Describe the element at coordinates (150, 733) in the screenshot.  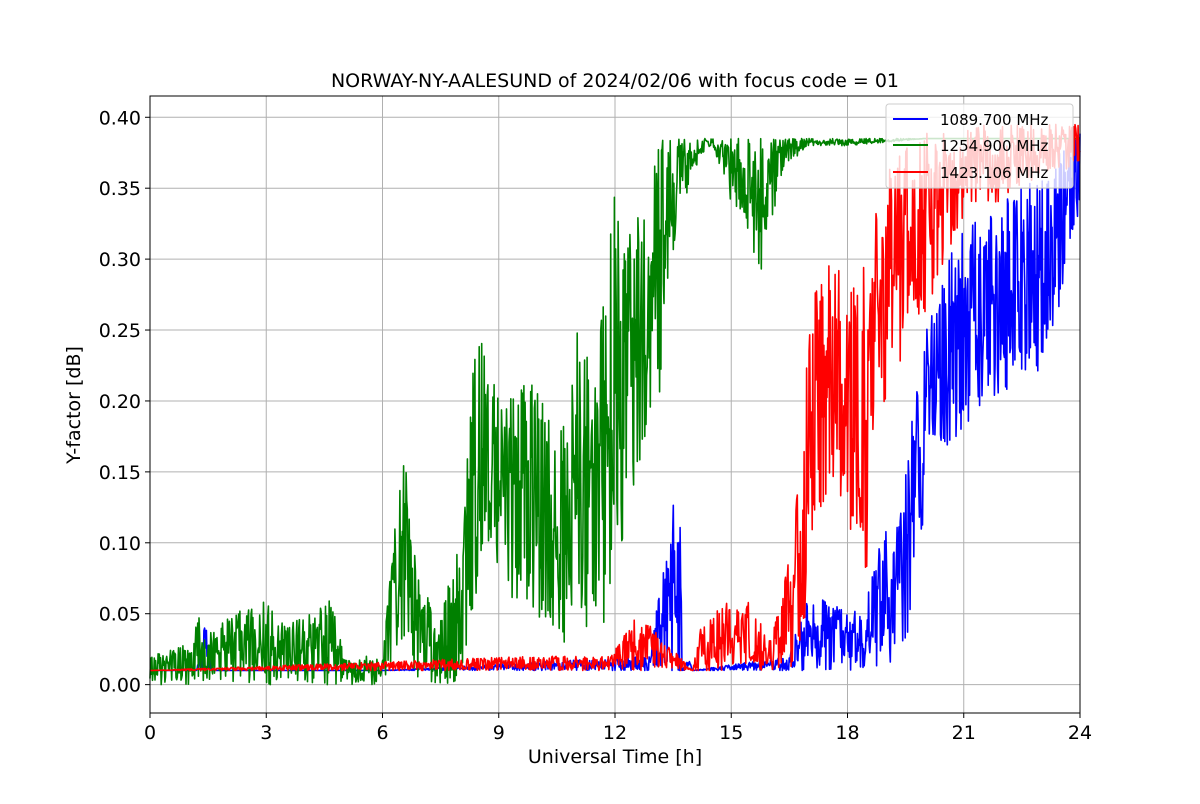
I see `x-tick-label: 0` at that location.